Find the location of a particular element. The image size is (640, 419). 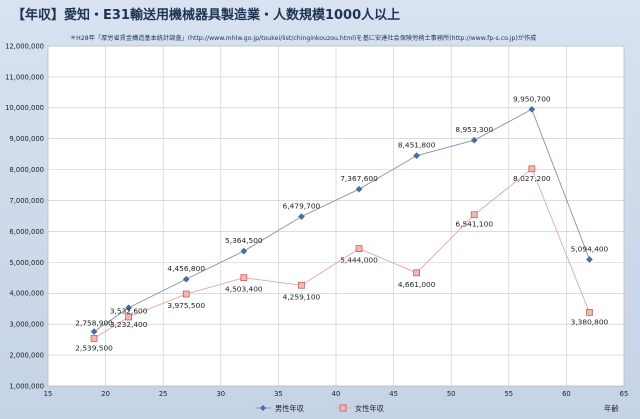

male-data-label: 9,950,700 is located at coordinates (532, 98).